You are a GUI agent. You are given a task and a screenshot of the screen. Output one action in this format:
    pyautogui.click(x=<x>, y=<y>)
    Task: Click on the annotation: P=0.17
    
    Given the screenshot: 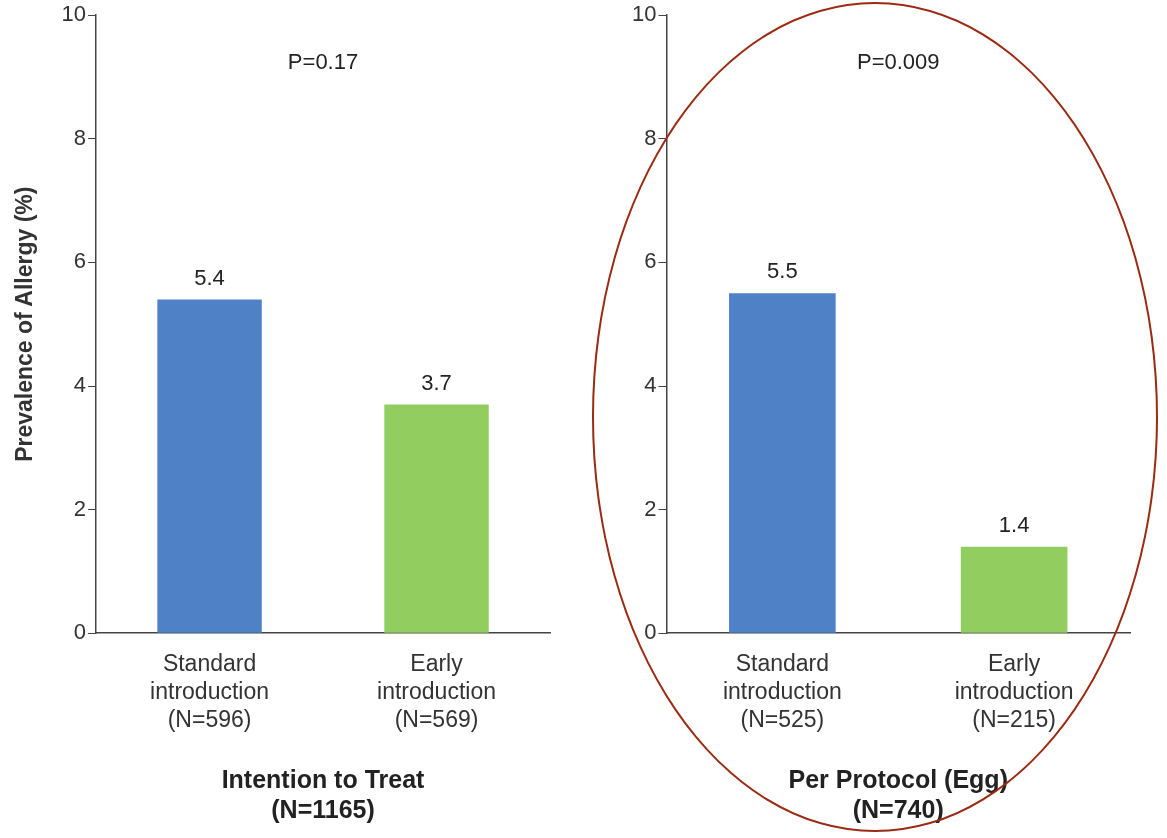 What is the action you would take?
    pyautogui.click(x=323, y=62)
    